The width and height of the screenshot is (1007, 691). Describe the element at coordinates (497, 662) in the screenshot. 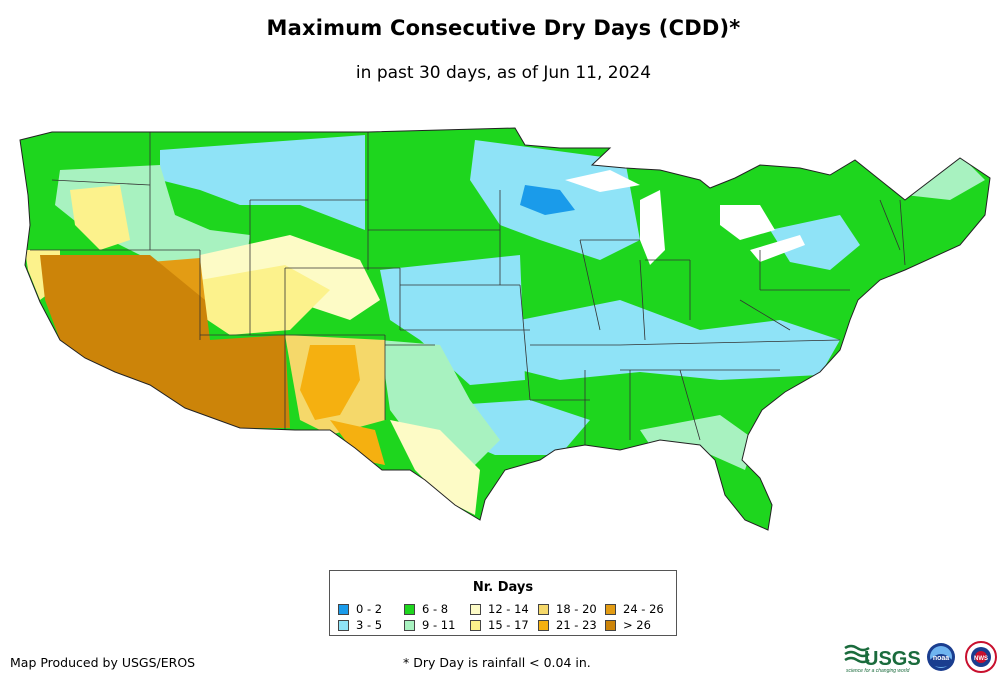

I see `dry-day-footnote: * Dry Day is rainfall < 0.04 in.` at that location.